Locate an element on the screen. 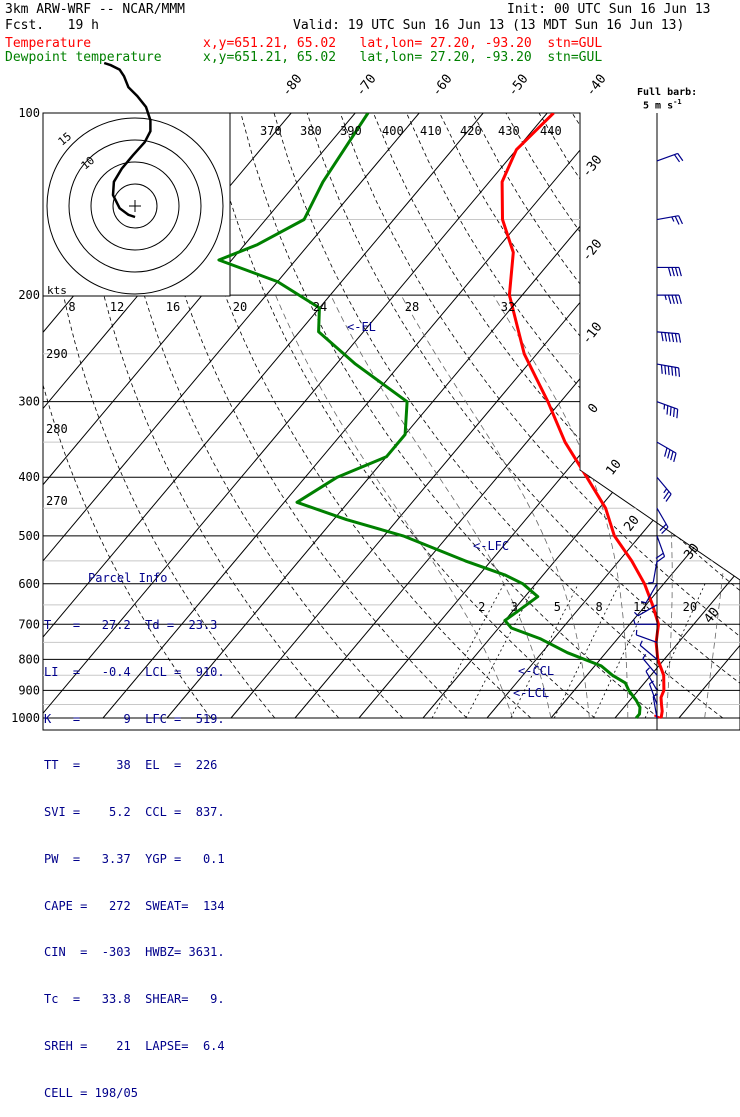  mixing-ratio-line is located at coordinates (468, 651).